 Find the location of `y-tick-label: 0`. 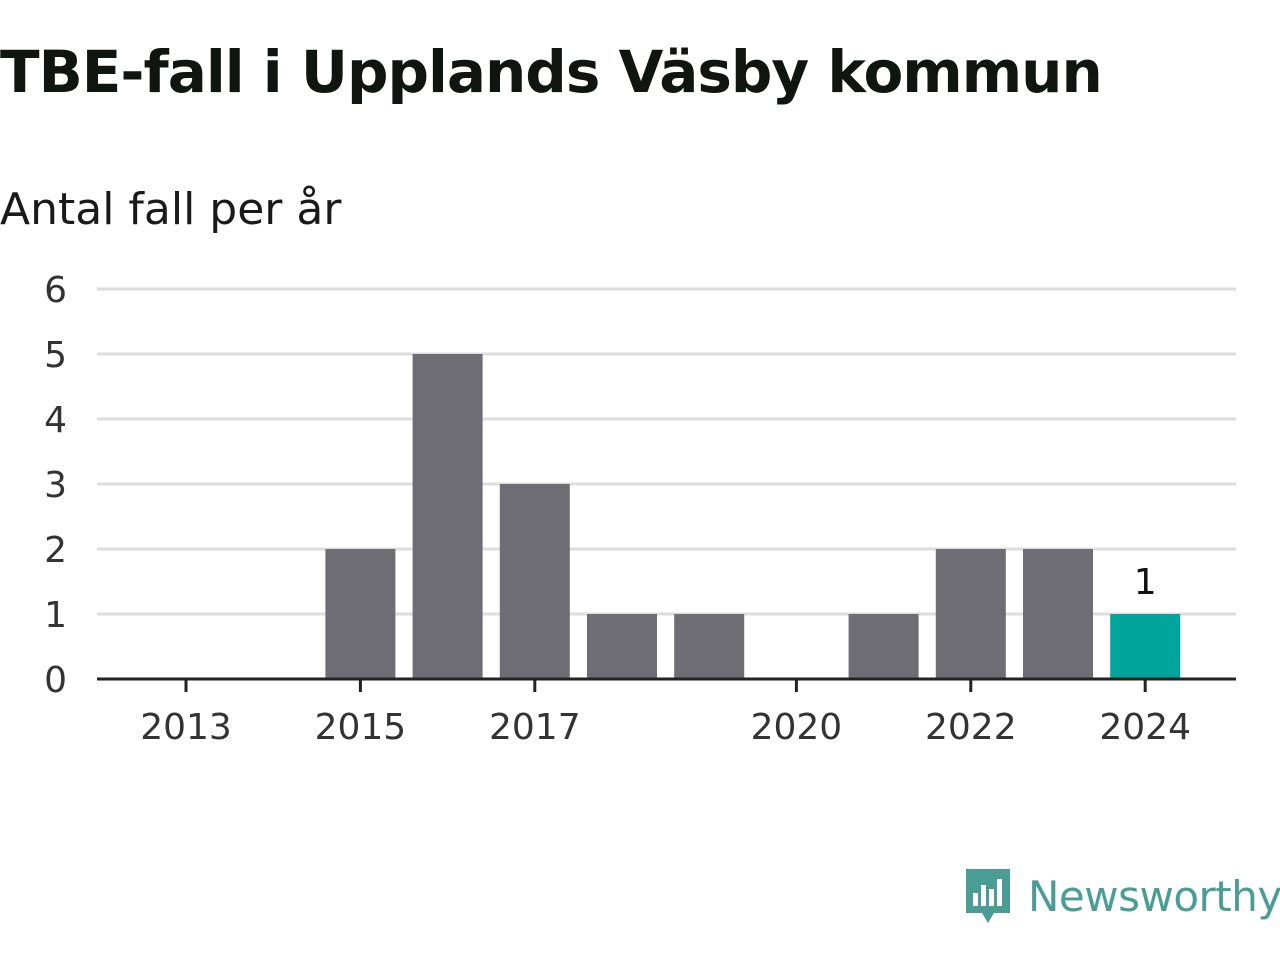

y-tick-label: 0 is located at coordinates (55, 680).